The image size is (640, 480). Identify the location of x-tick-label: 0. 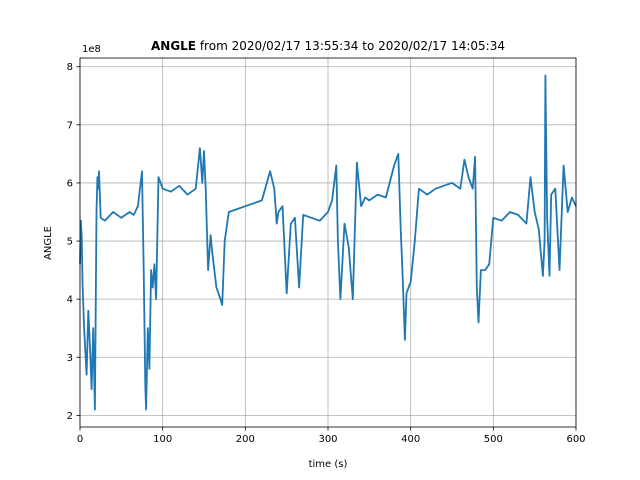
(80, 439).